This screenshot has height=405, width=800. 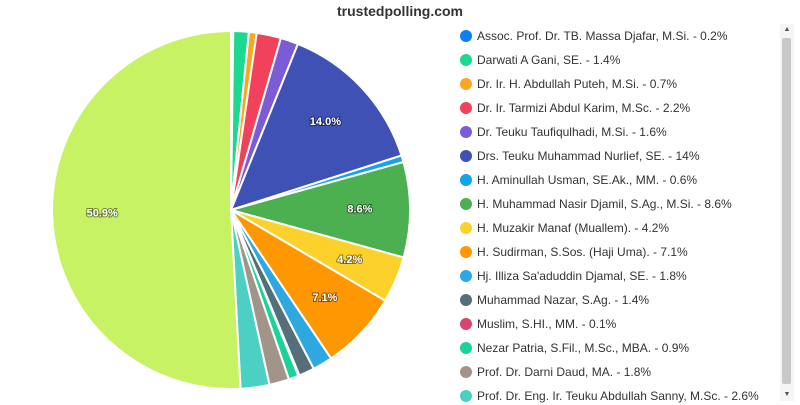 I want to click on legend-label: Darwati A Gani, SE. - 1.4%, so click(x=549, y=60).